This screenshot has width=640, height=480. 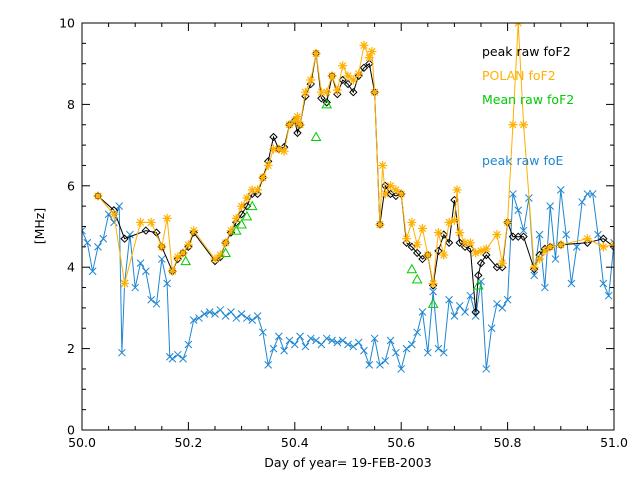 What do you see at coordinates (39, 226) in the screenshot?
I see `y-axis-label: [MHz]` at bounding box center [39, 226].